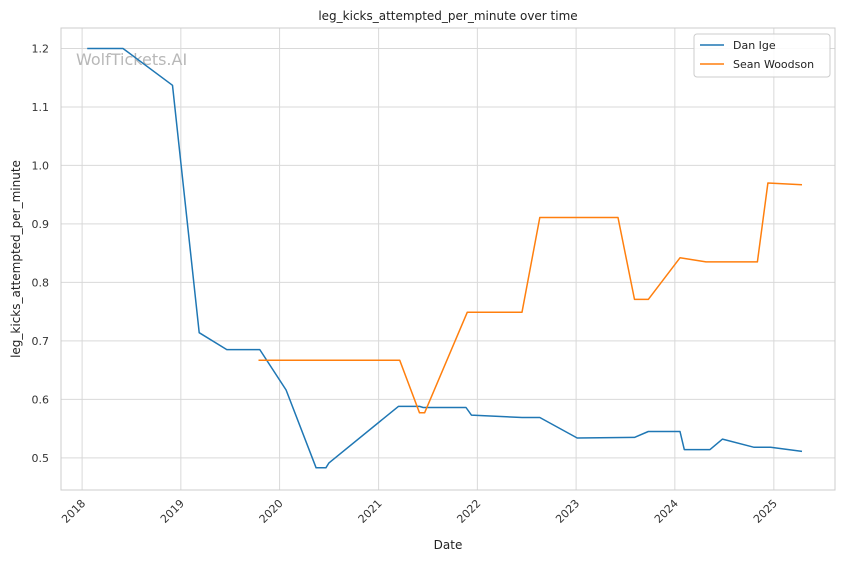  What do you see at coordinates (41, 458) in the screenshot?
I see `y-tick-label: 0.5` at bounding box center [41, 458].